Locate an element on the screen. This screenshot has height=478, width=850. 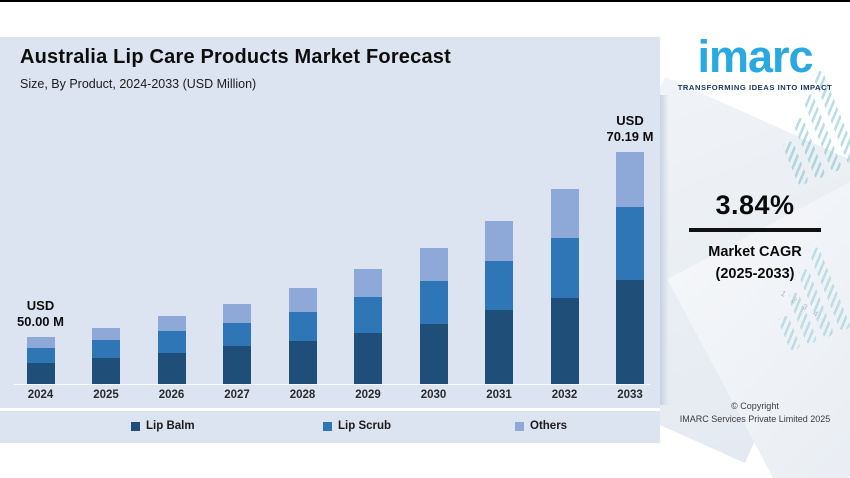
bar-2029 is located at coordinates (368, 326).